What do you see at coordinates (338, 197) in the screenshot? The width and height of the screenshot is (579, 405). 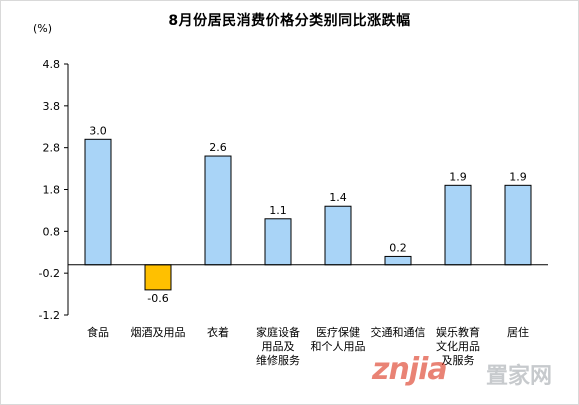 I see `data-label: 1.4` at bounding box center [338, 197].